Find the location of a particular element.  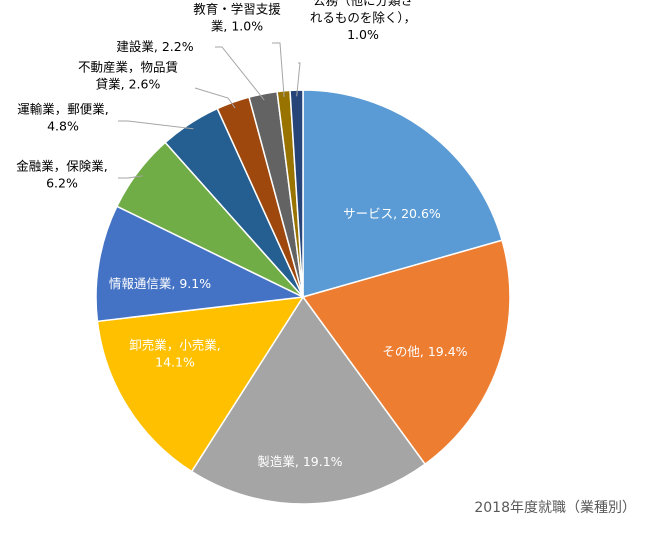

data-label-education-line1: 教育・学習支援 is located at coordinates (237, 9).